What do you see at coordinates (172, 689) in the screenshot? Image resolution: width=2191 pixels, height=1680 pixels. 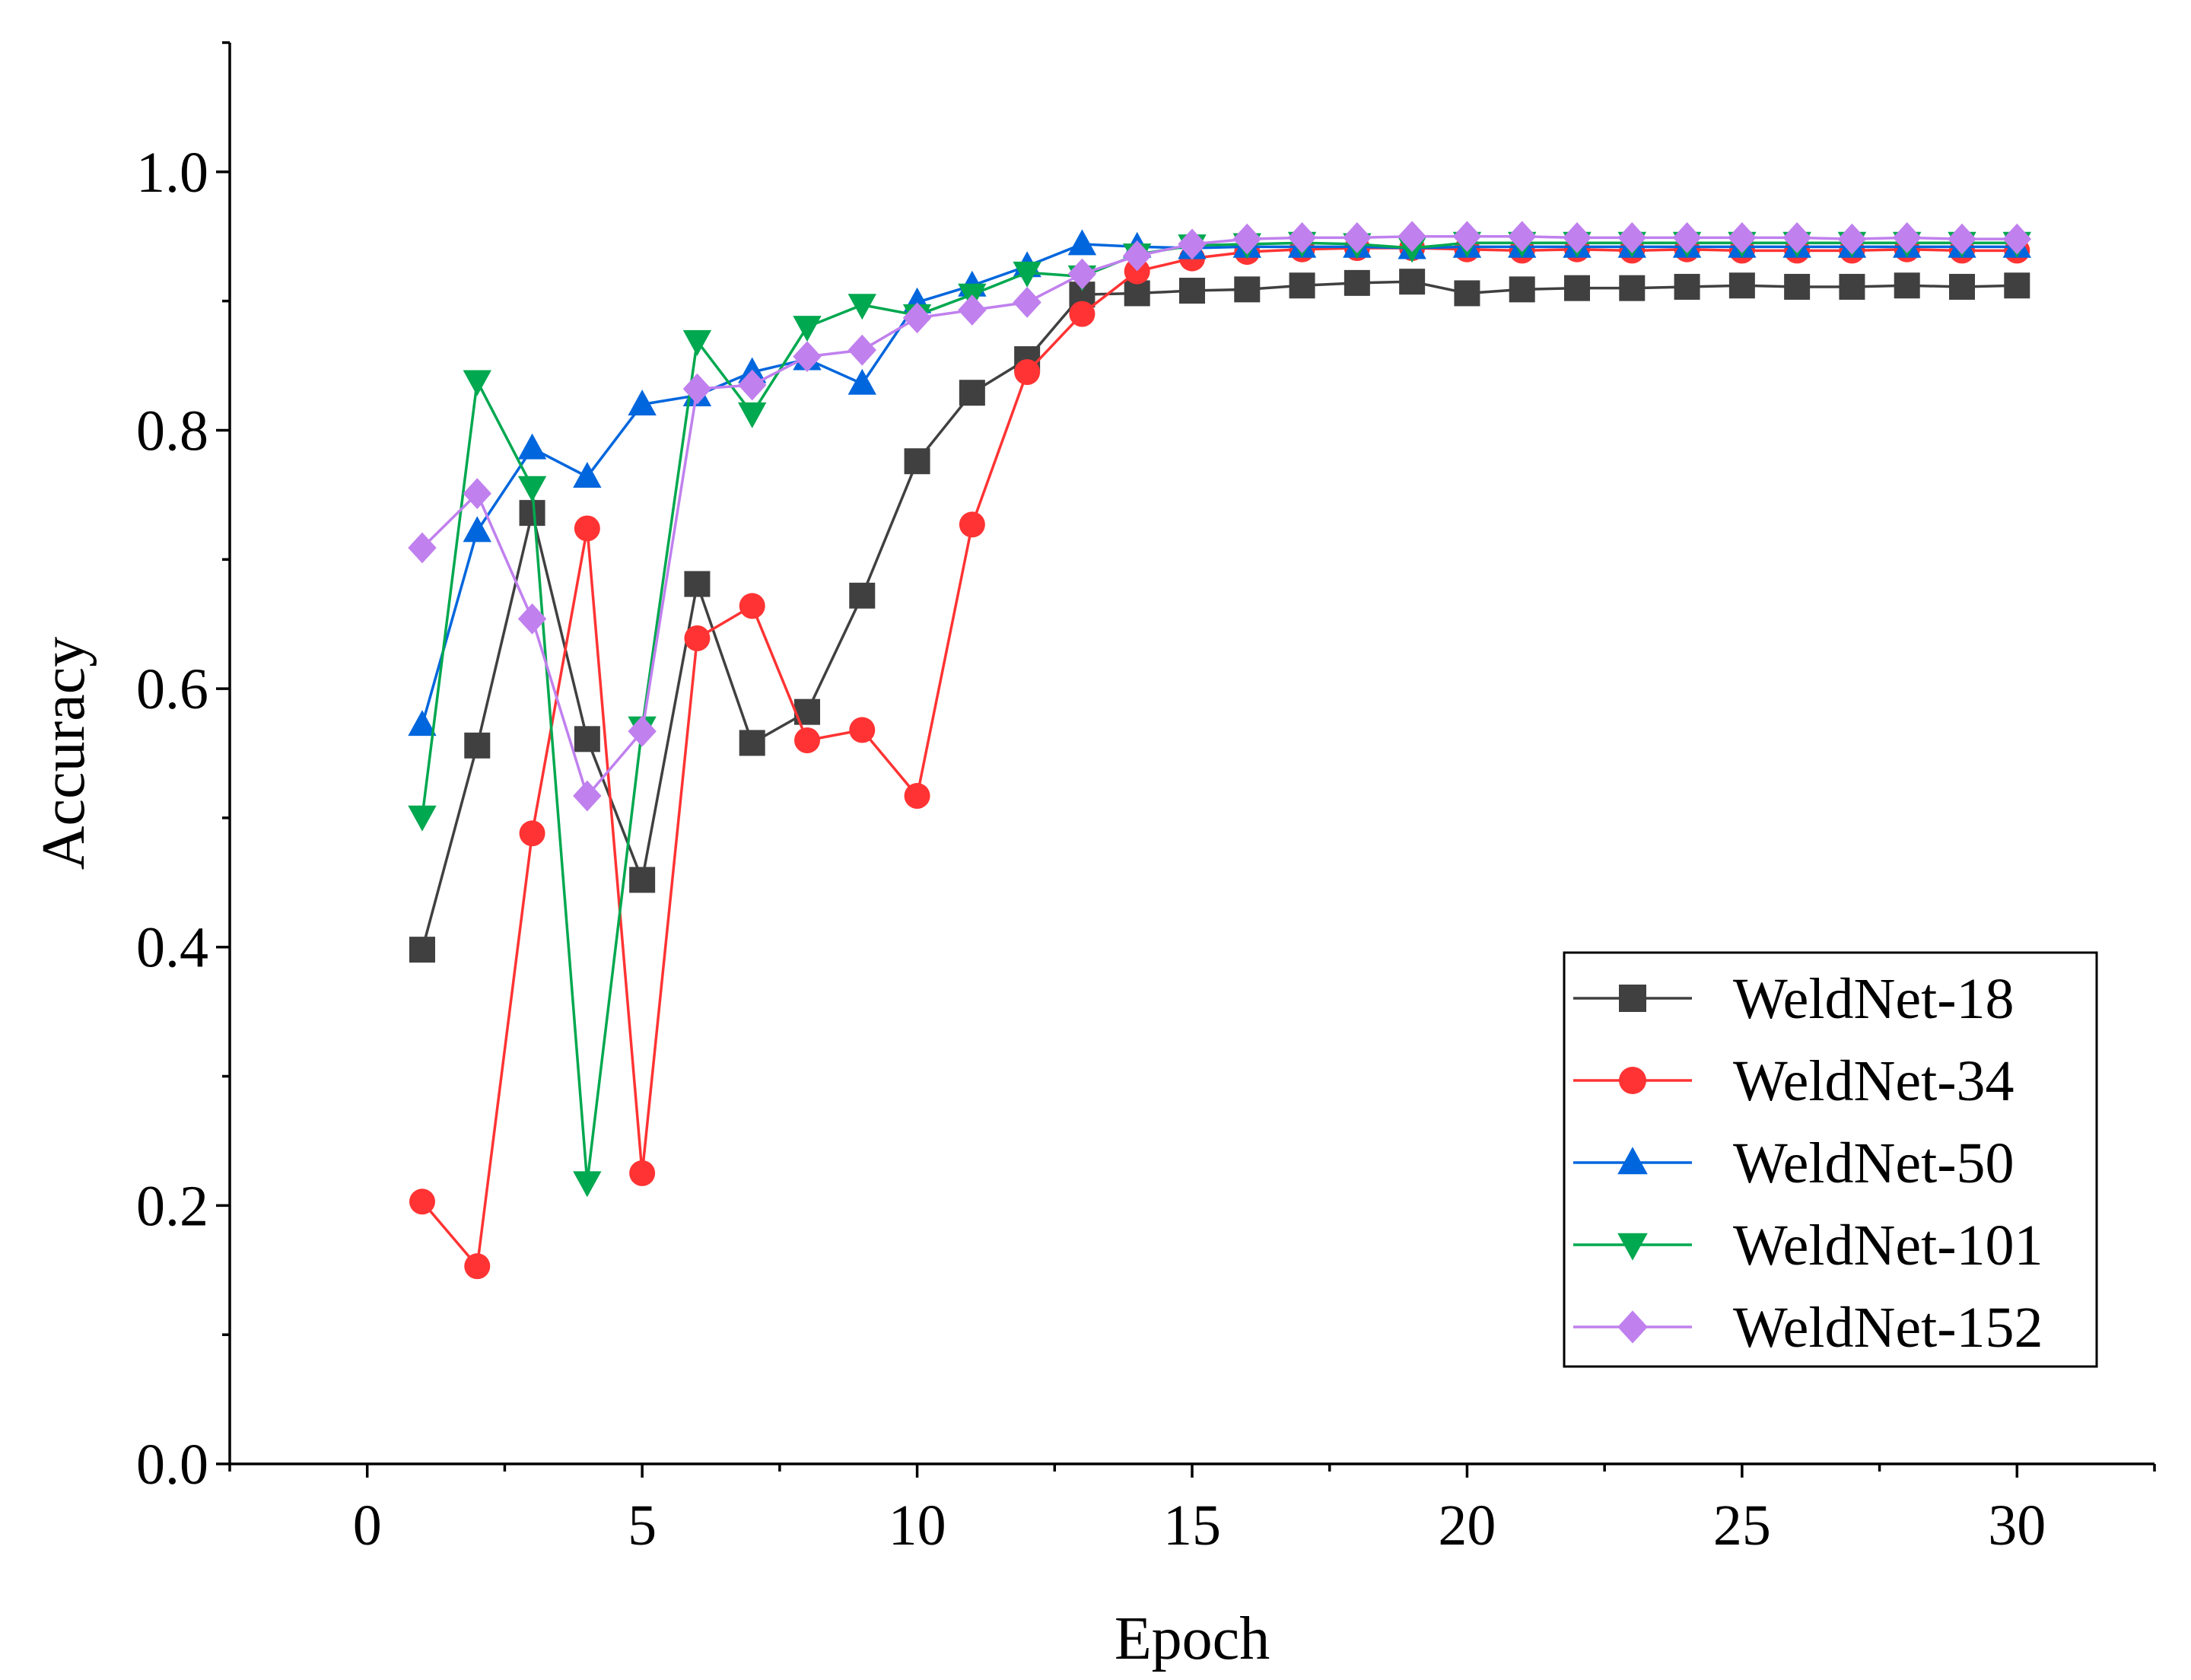 I see `y-tick-label: 0.6` at bounding box center [172, 689].